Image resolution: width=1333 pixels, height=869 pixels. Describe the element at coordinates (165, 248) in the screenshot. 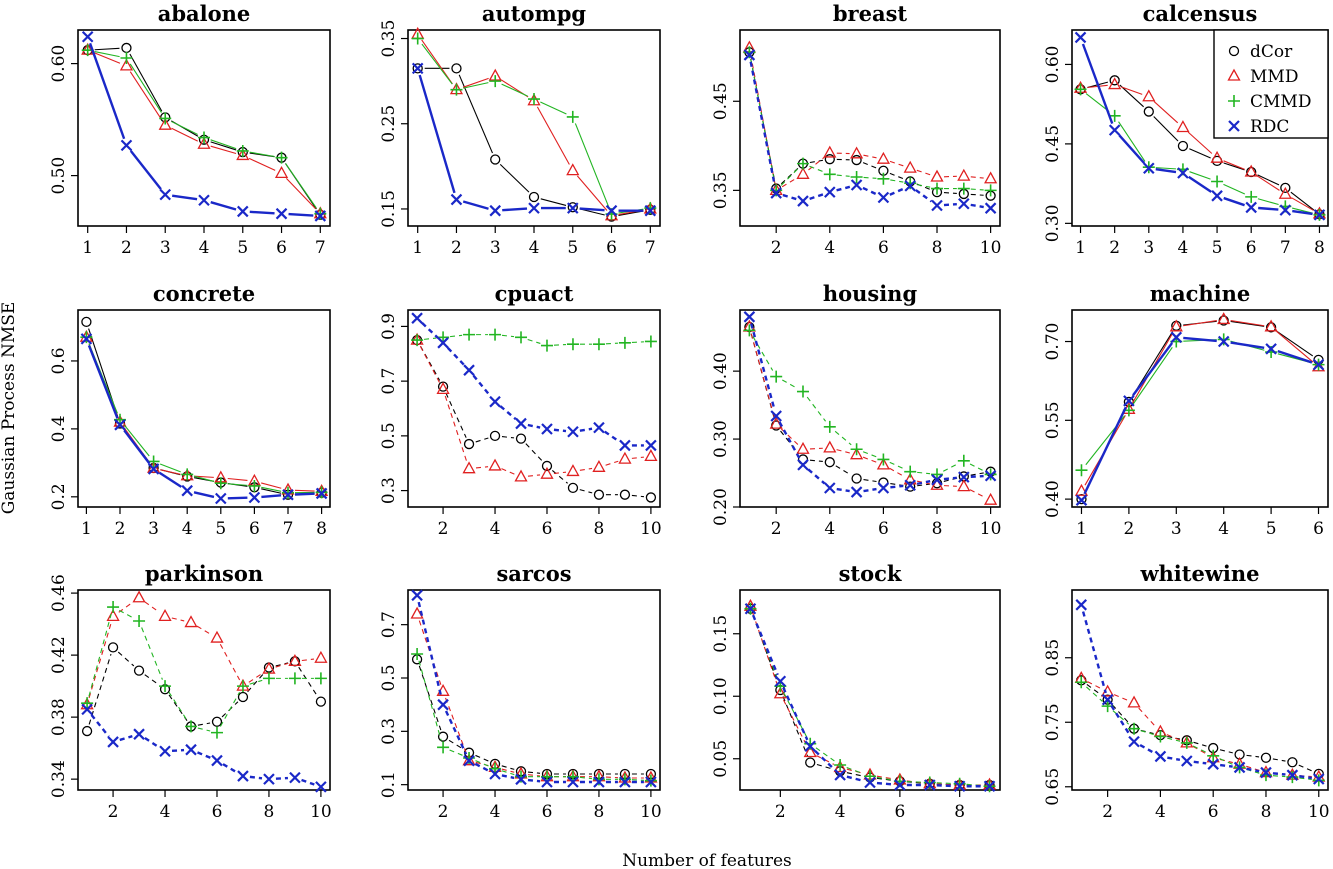

I see `x-tick-label: 3` at that location.